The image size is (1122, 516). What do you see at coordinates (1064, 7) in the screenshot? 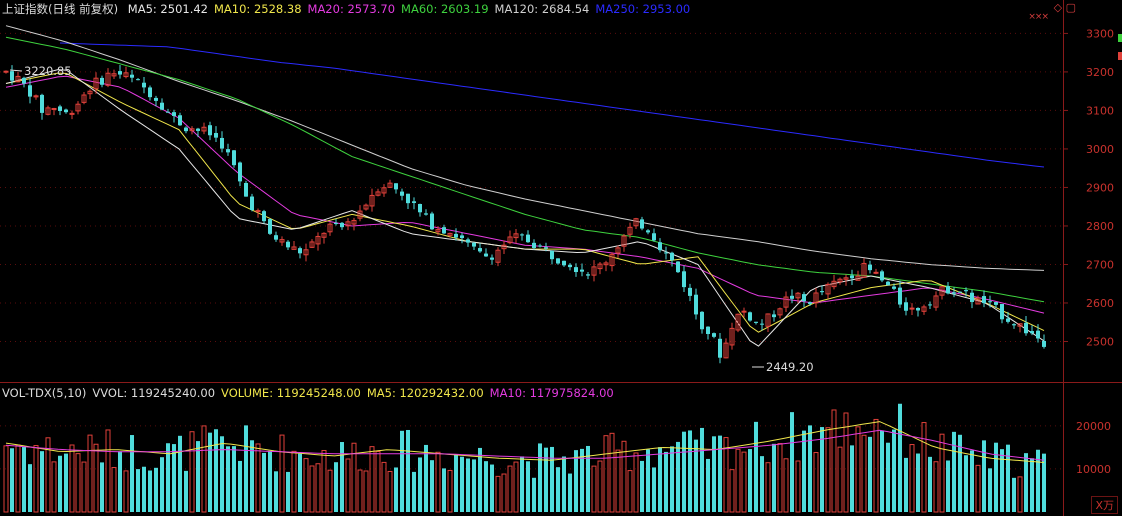
I see `corner-icons: ◇ ▢` at bounding box center [1064, 7].